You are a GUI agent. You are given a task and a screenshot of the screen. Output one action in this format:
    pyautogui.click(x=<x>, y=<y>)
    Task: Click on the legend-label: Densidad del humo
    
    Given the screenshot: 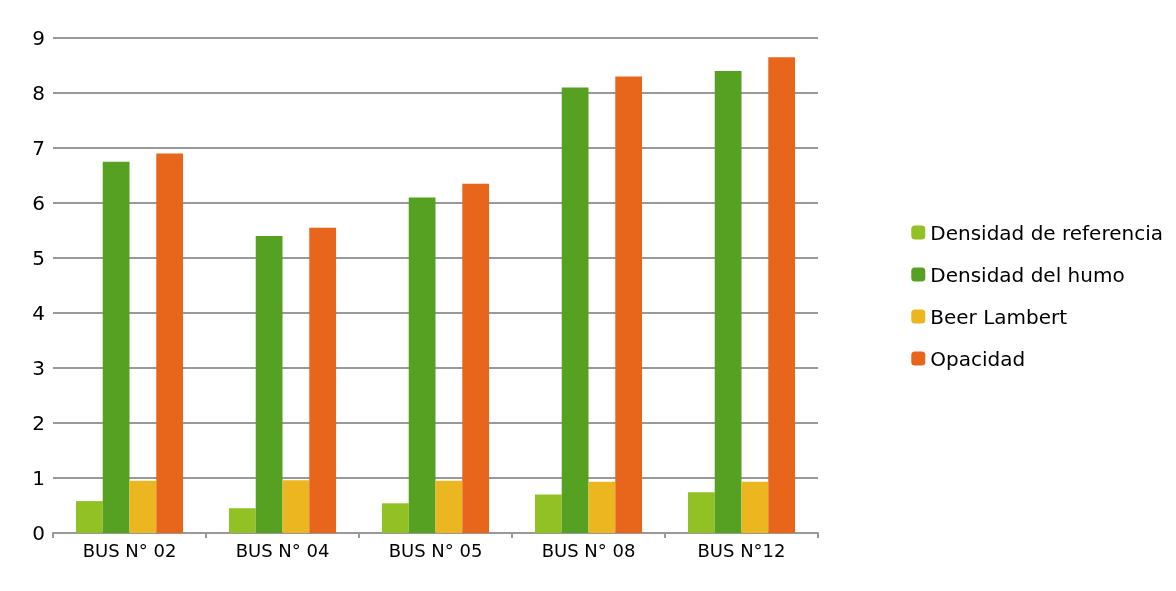 What is the action you would take?
    pyautogui.click(x=1027, y=274)
    